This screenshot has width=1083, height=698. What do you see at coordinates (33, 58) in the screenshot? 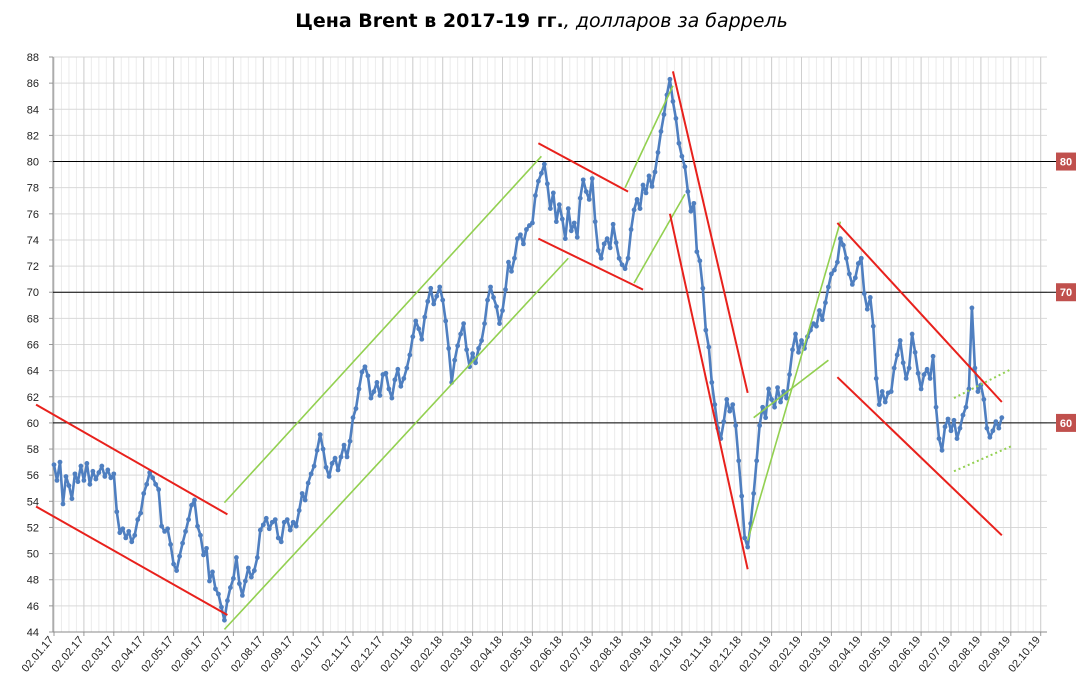
I see `y-tick-label: 88` at bounding box center [33, 58].